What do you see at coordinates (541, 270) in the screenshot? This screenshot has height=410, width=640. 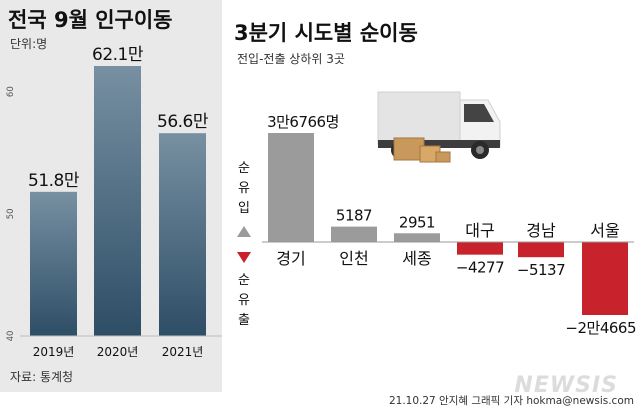 I see `right-bar-value: −5137` at bounding box center [541, 270].